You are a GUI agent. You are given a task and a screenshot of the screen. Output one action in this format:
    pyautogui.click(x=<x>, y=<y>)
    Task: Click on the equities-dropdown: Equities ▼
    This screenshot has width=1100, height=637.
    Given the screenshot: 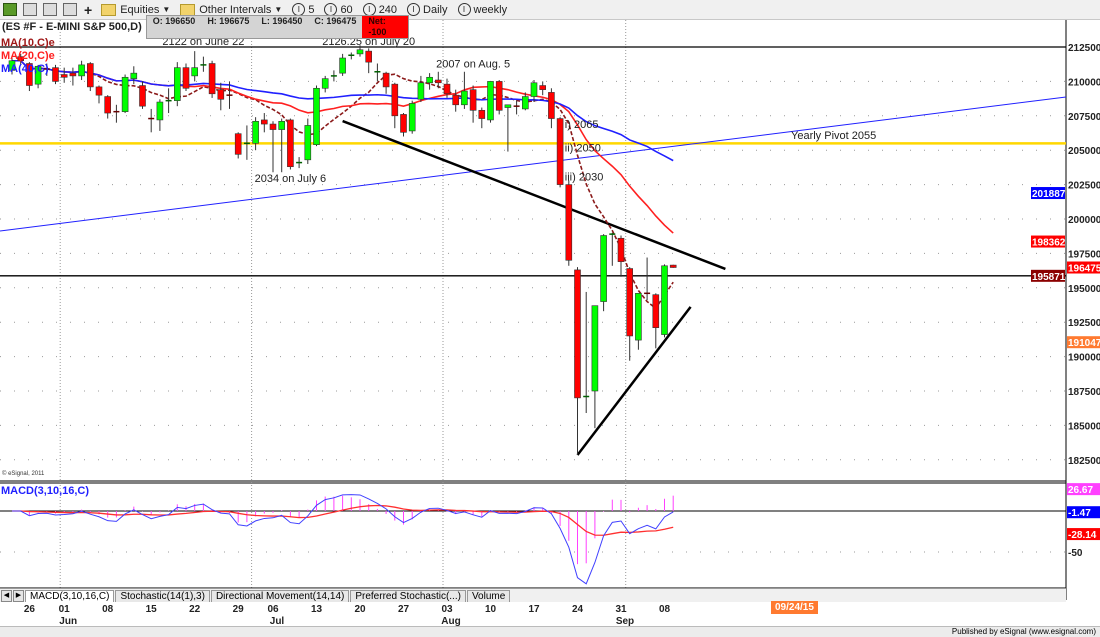 What is the action you would take?
    pyautogui.click(x=136, y=9)
    